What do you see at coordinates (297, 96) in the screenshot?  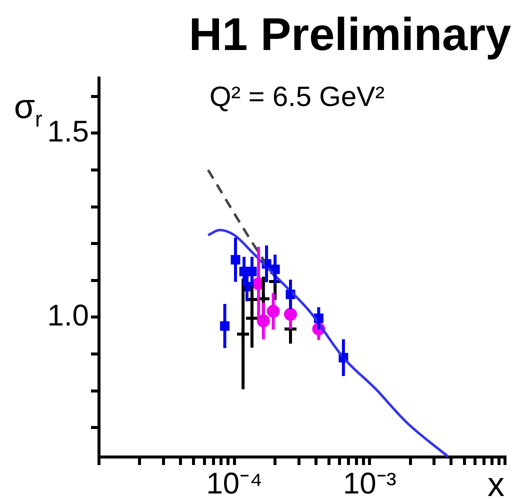 I see `annotation: Q² = 6.5 GeV²` at bounding box center [297, 96].